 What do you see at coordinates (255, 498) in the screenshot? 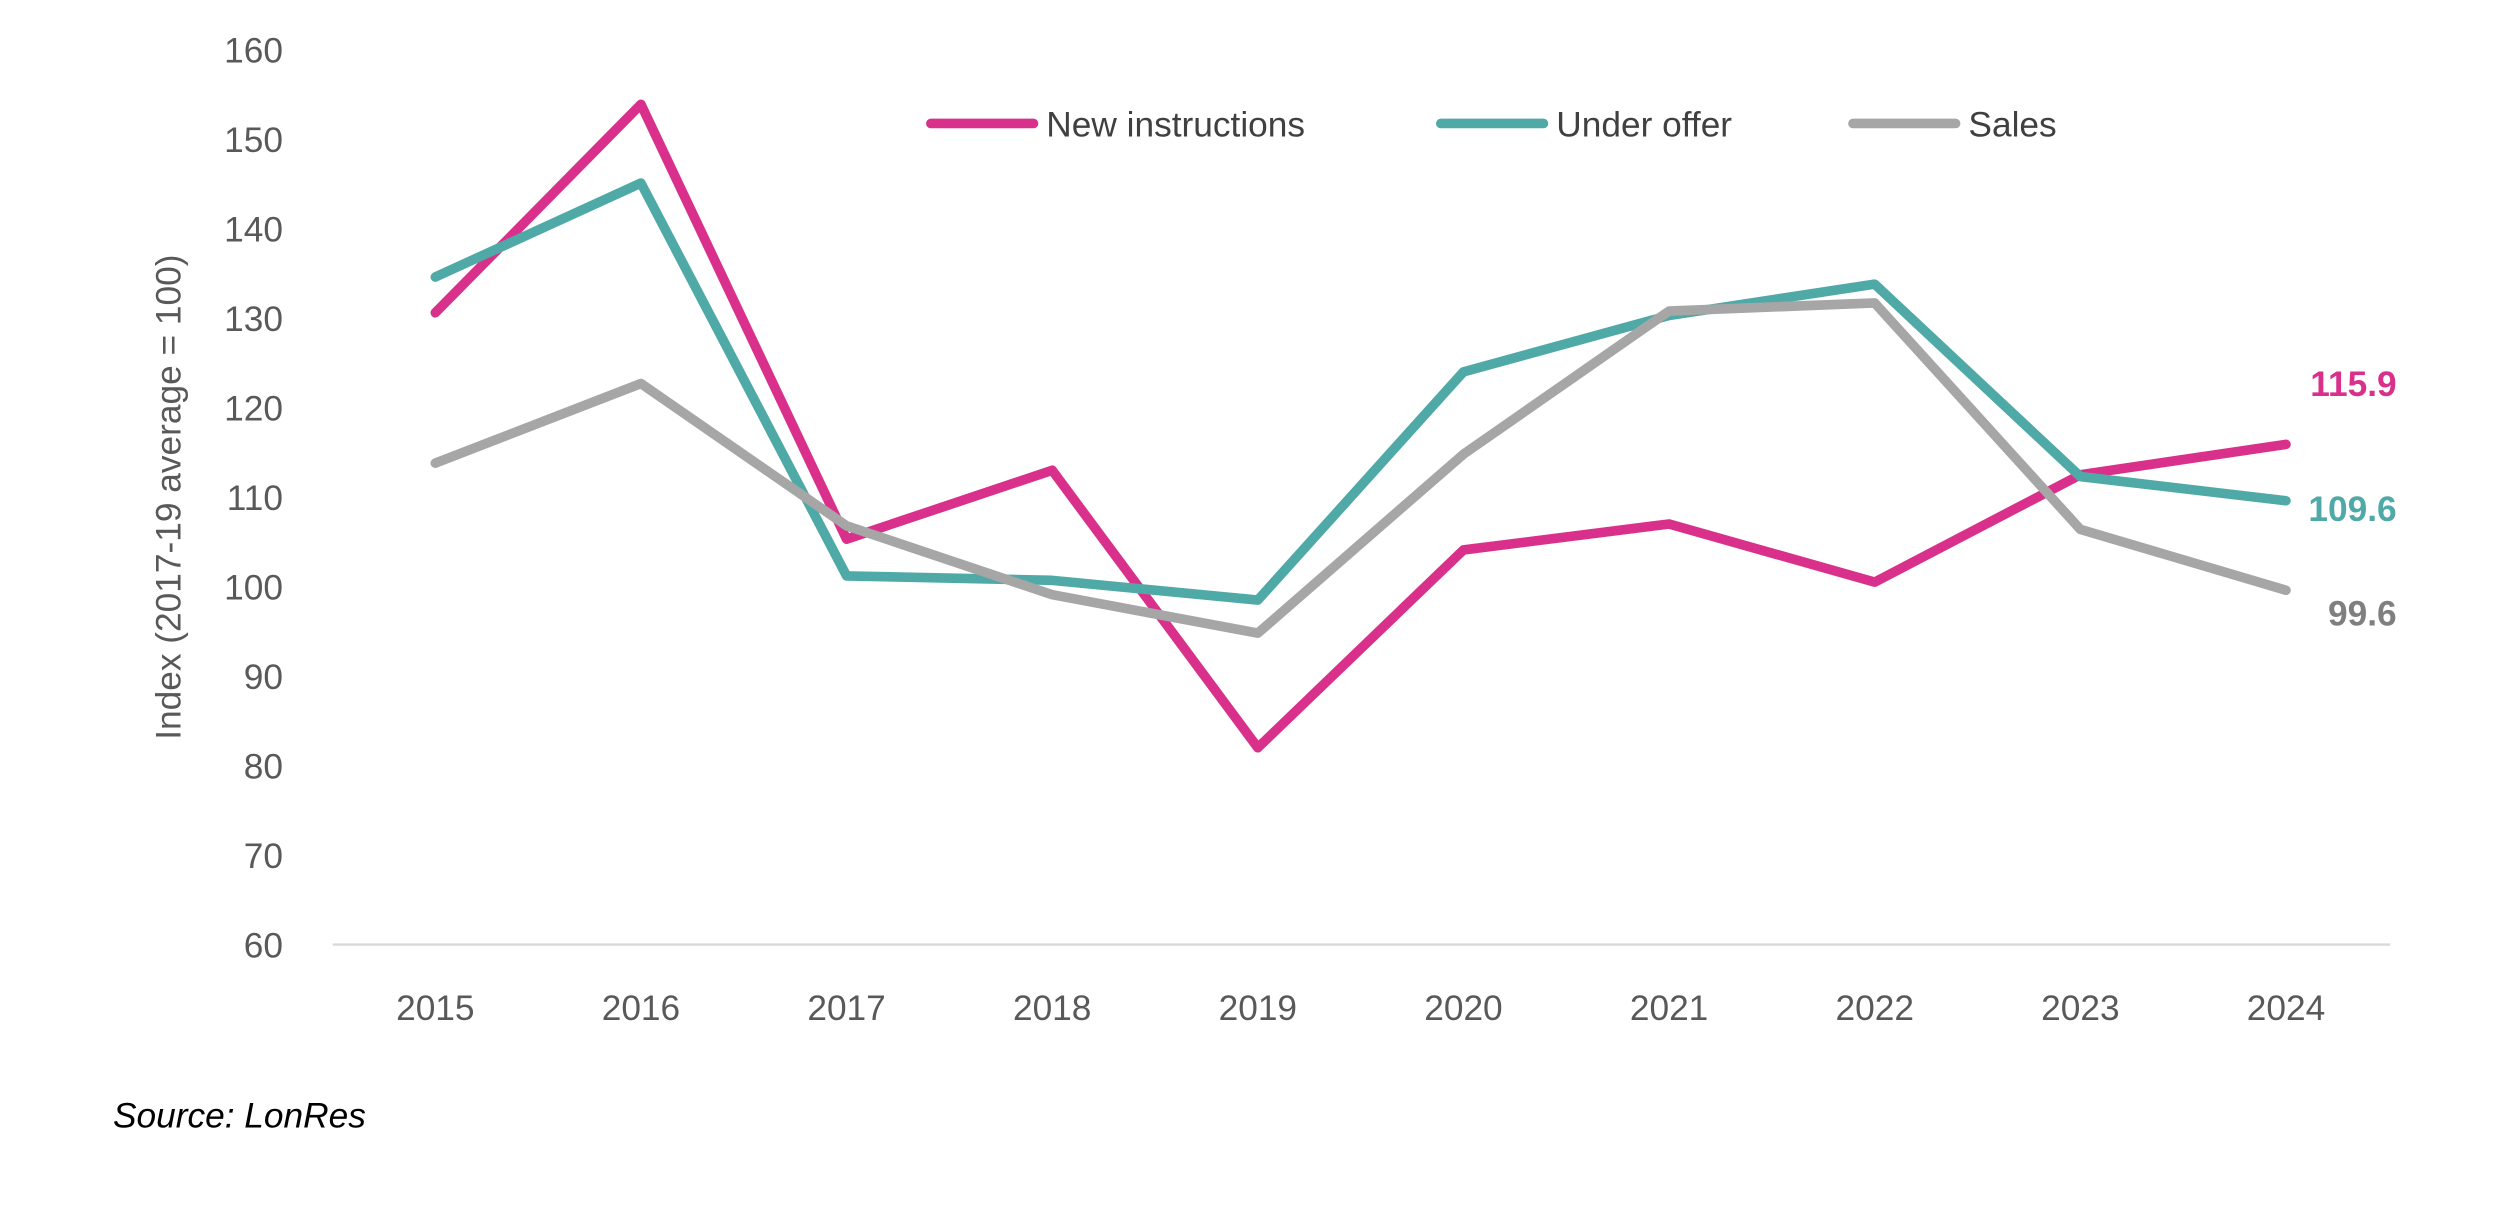
I see `y-tick-label: 110` at bounding box center [255, 498].